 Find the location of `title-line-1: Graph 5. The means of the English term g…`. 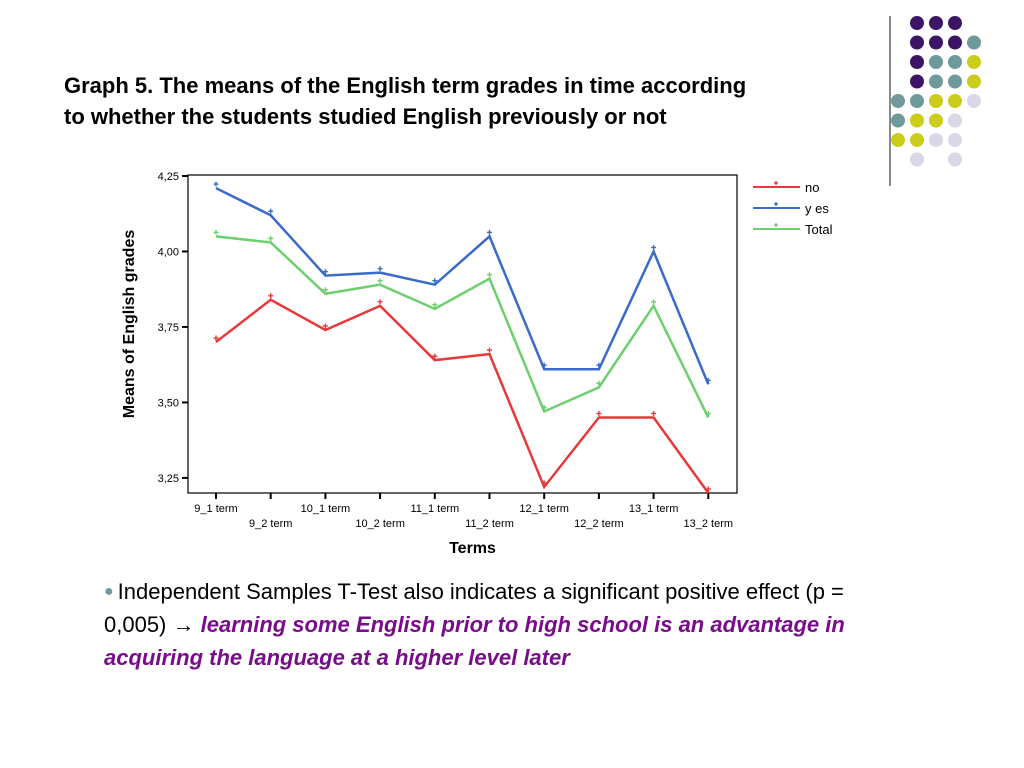

title-line-1: Graph 5. The means of the English term g… is located at coordinates (405, 85).